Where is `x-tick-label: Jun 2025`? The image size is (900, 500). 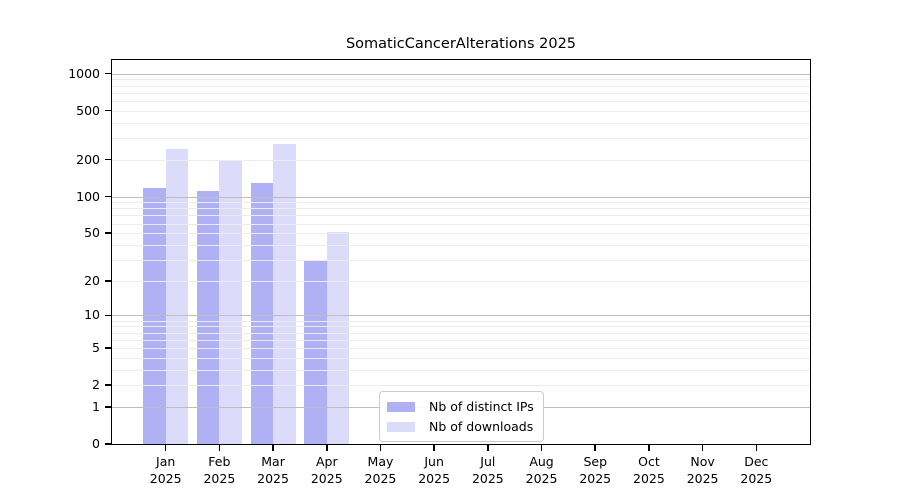
x-tick-label: Jun 2025 is located at coordinates (434, 470).